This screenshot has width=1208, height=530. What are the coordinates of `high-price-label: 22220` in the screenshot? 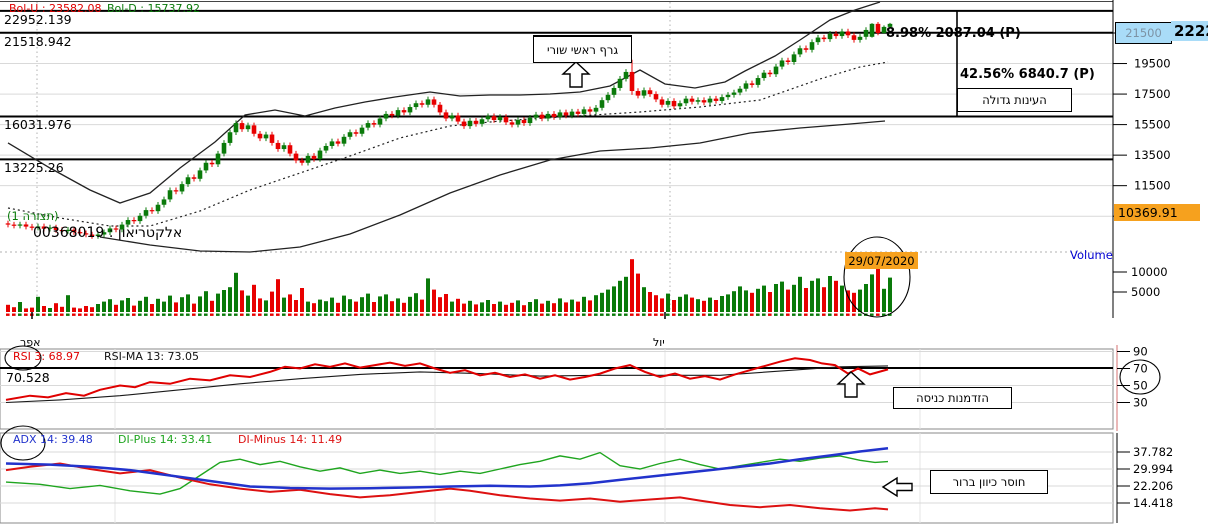 It's located at (1189, 31).